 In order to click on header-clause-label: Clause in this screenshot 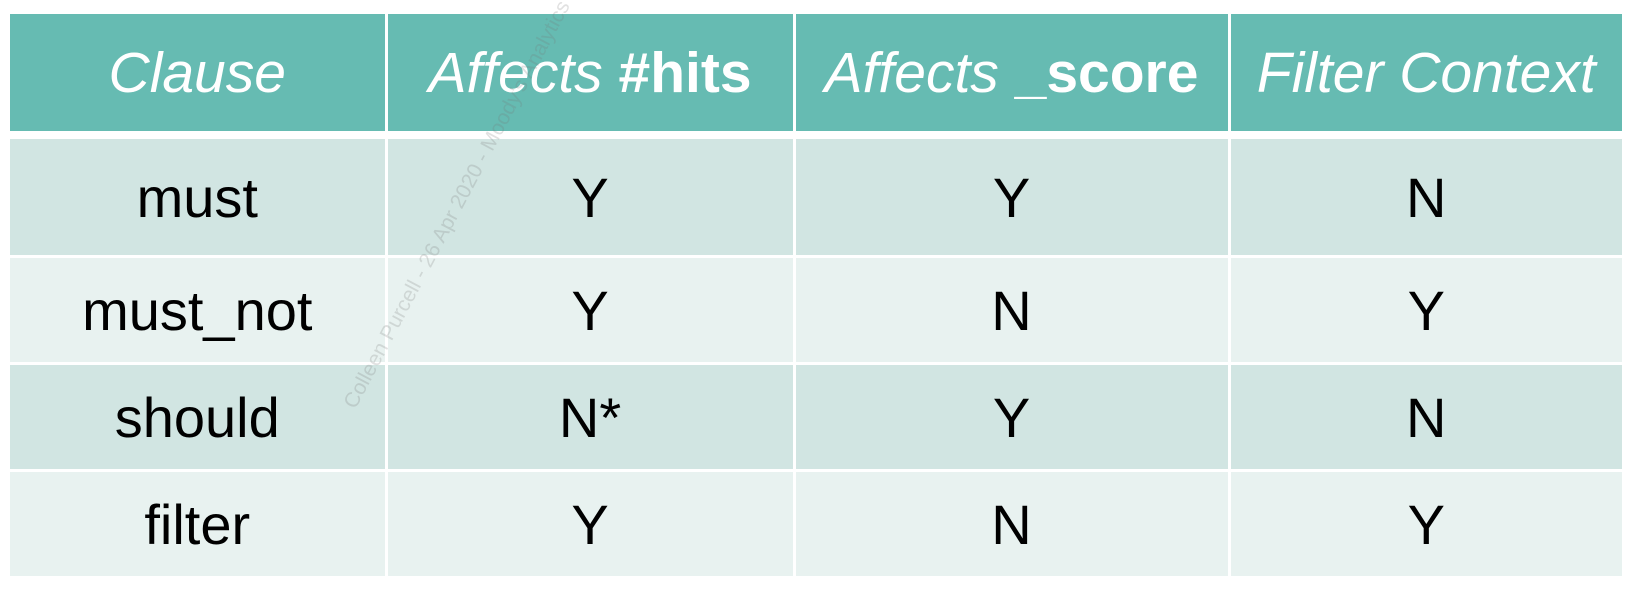, I will do `click(197, 72)`.